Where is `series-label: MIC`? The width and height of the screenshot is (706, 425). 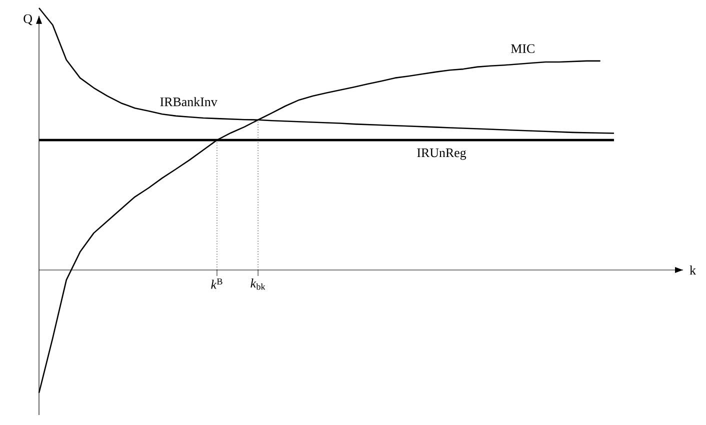 series-label: MIC is located at coordinates (522, 48).